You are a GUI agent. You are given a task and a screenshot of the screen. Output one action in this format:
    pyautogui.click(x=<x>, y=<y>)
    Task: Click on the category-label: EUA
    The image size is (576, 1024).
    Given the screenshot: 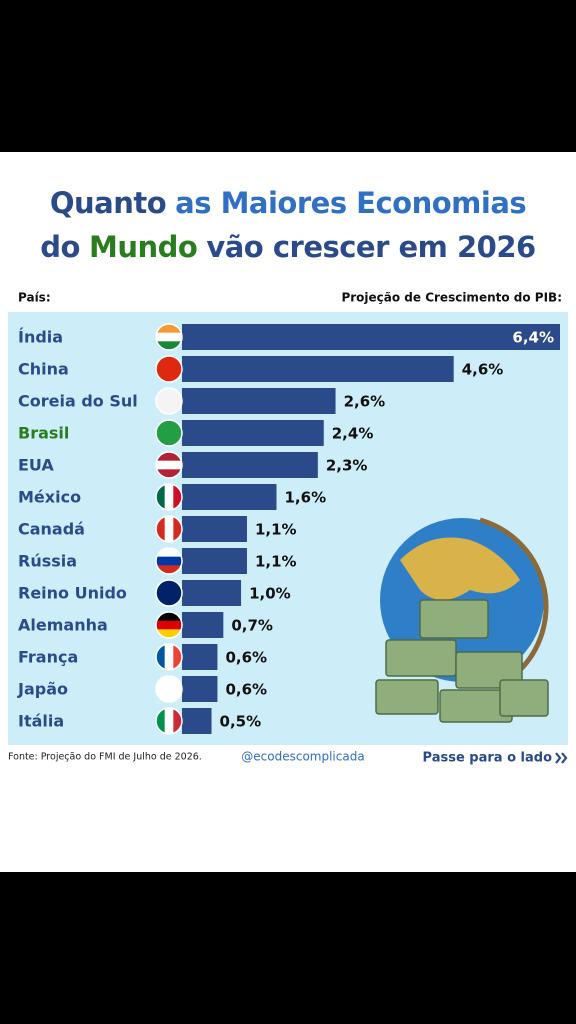 What is the action you would take?
    pyautogui.click(x=36, y=465)
    